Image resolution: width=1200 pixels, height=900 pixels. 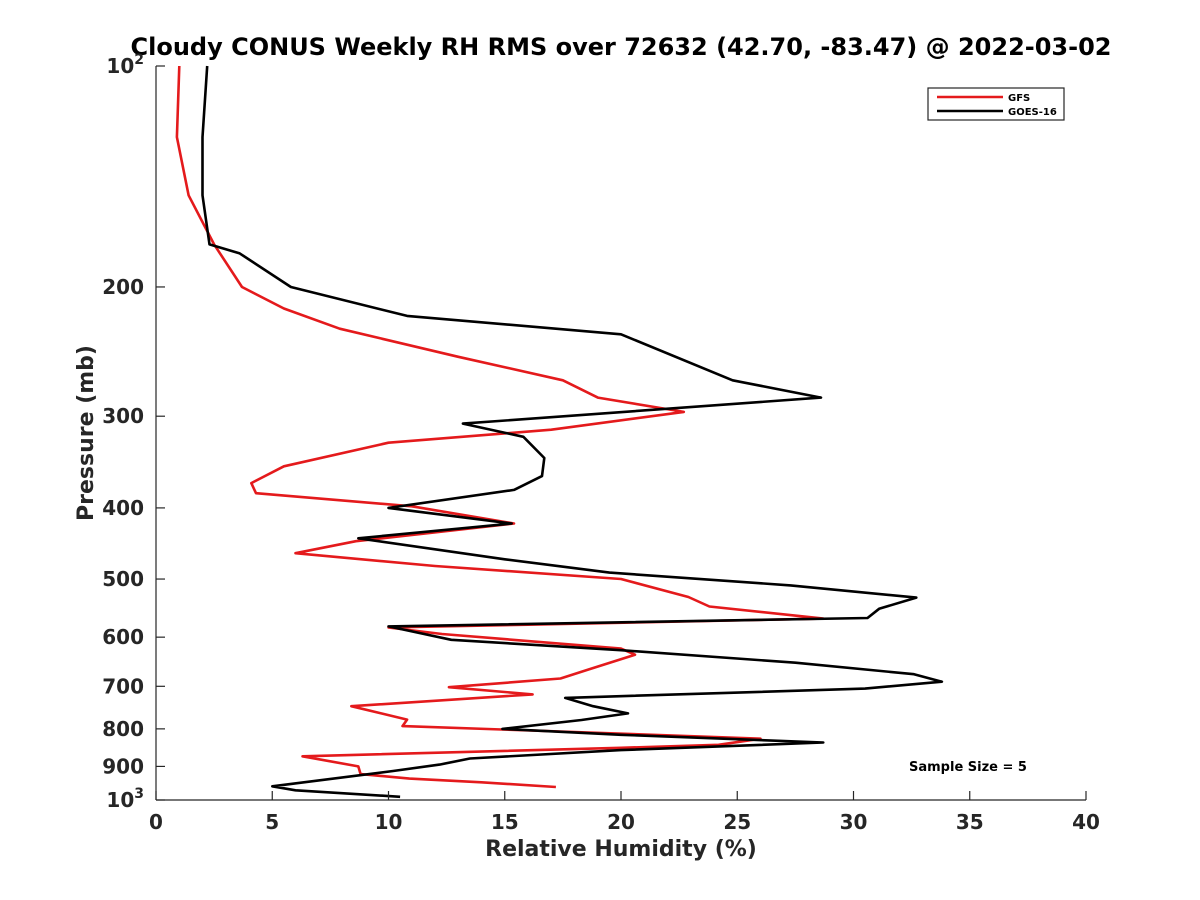 What do you see at coordinates (139, 794) in the screenshot?
I see `y-tick-exponent: 3` at bounding box center [139, 794].